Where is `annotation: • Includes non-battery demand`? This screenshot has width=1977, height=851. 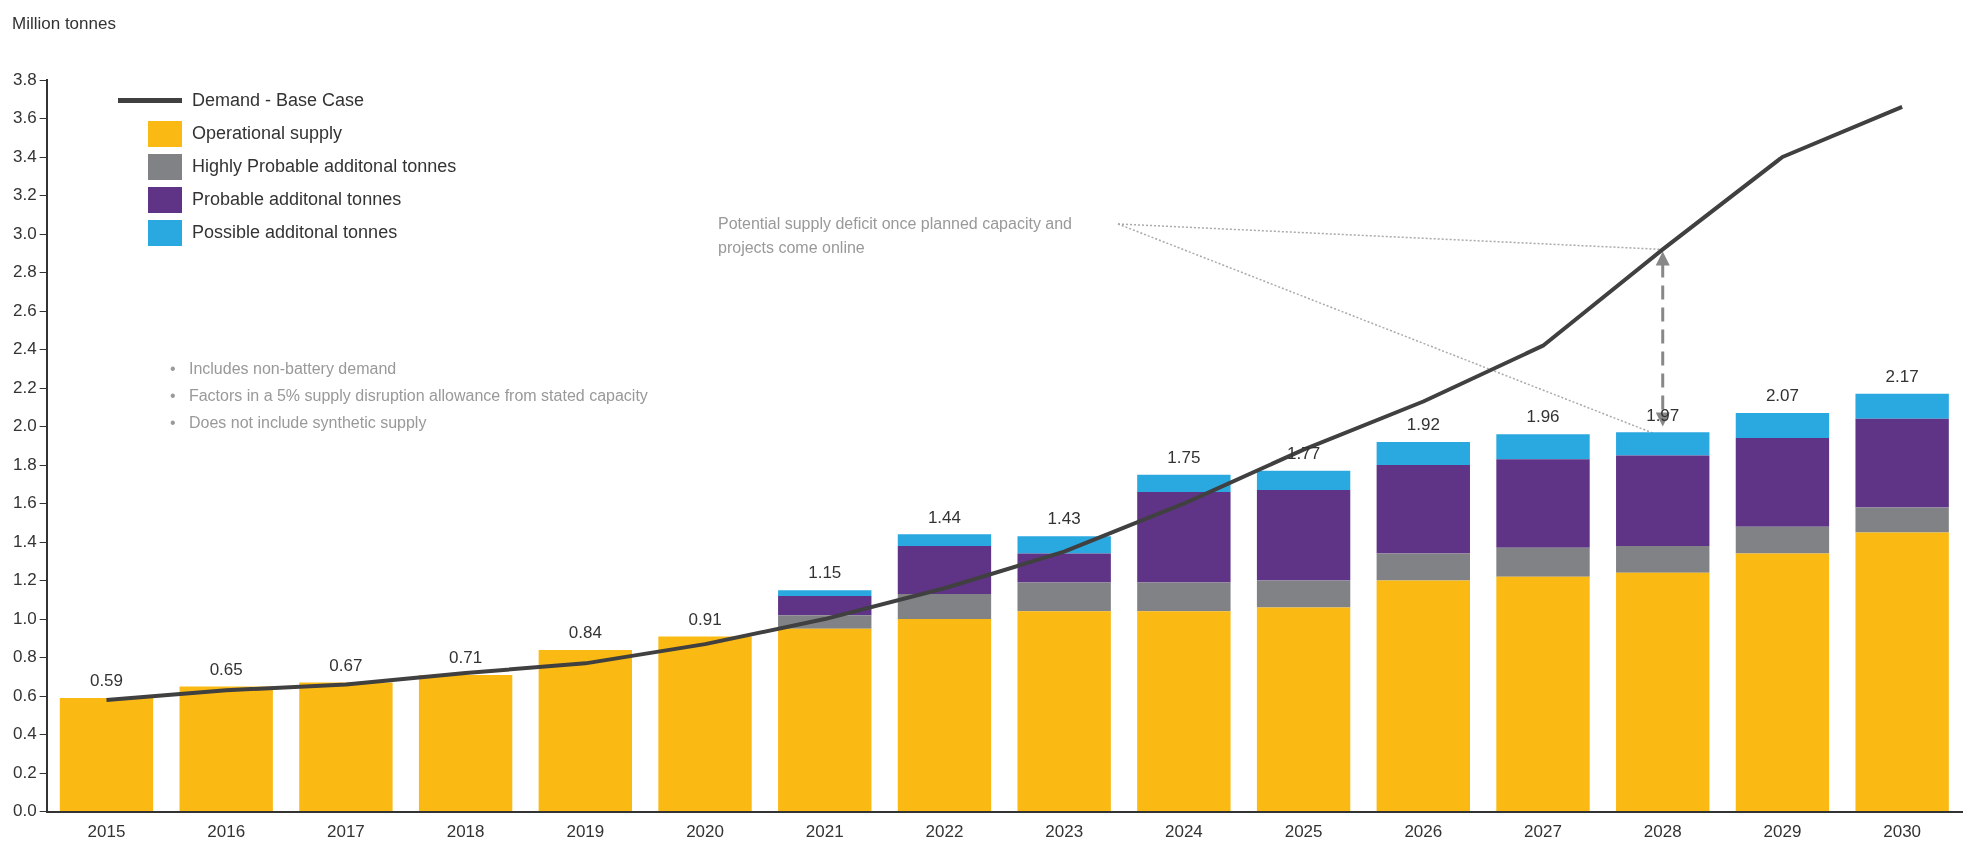
annotation: • Includes non-battery demand is located at coordinates (284, 369).